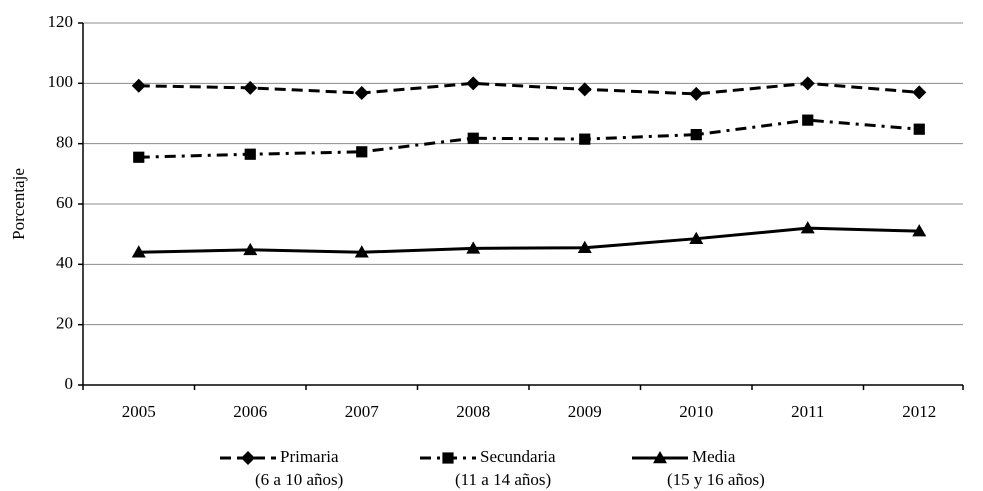 This screenshot has height=491, width=983. Describe the element at coordinates (807, 411) in the screenshot. I see `x-tick-label: 2011` at that location.